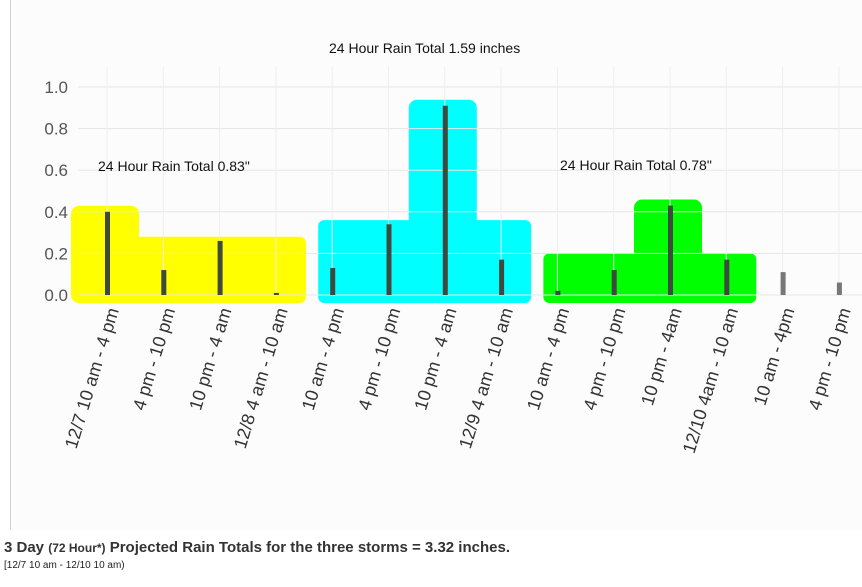 The height and width of the screenshot is (587, 862). What do you see at coordinates (425, 48) in the screenshot?
I see `storm-2-total-annotation: 24 Hour Rain Total 1.59 inches` at bounding box center [425, 48].